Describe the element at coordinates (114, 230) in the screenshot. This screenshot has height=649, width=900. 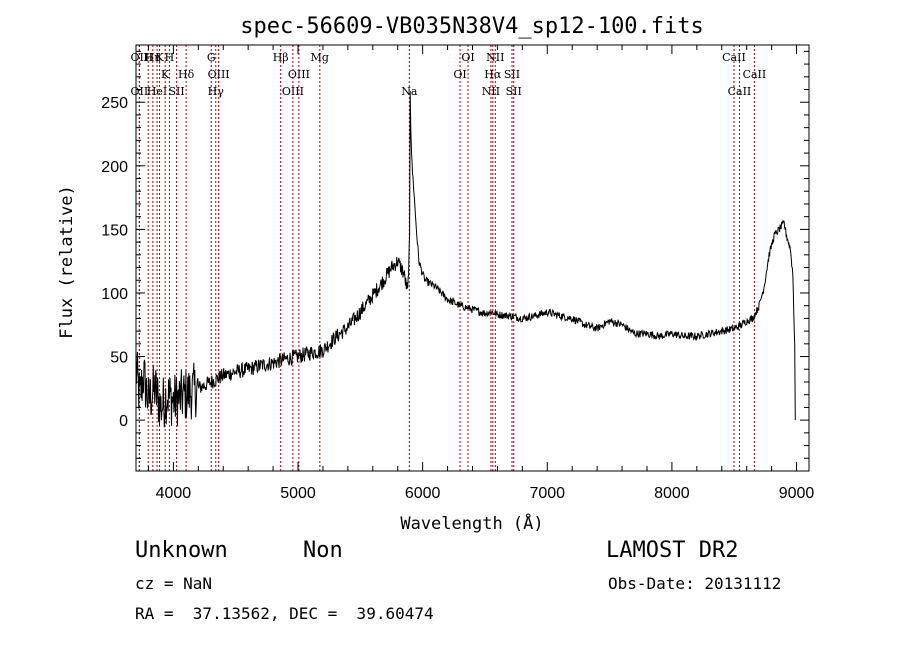
I see `y-tick-label-3: 150` at that location.